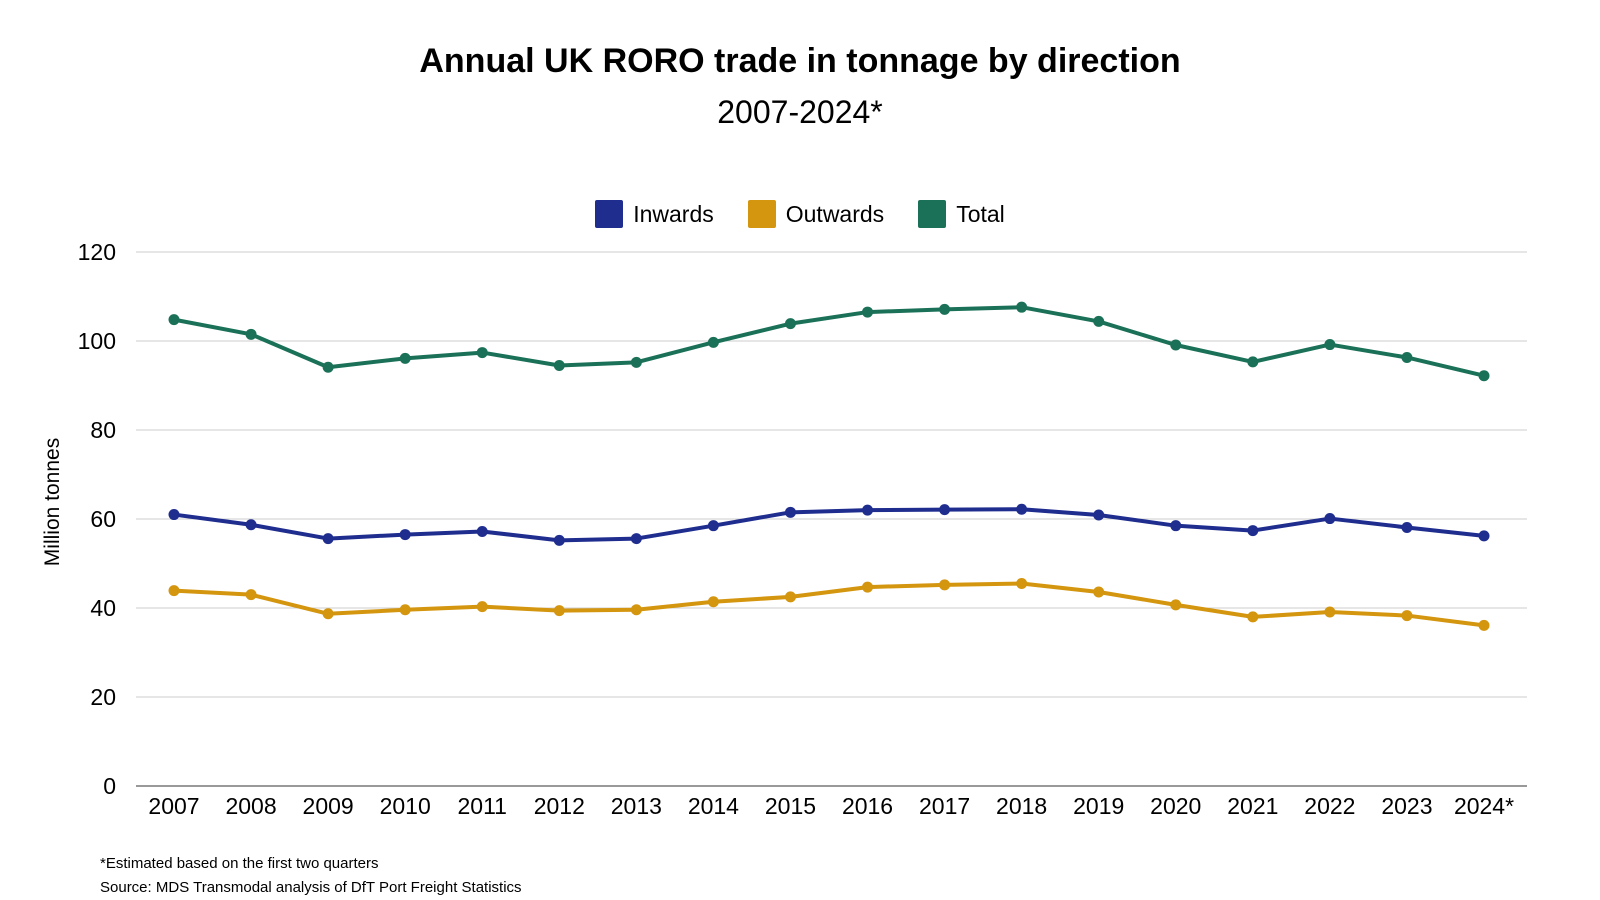  I want to click on legend-swatch-total, so click(932, 214).